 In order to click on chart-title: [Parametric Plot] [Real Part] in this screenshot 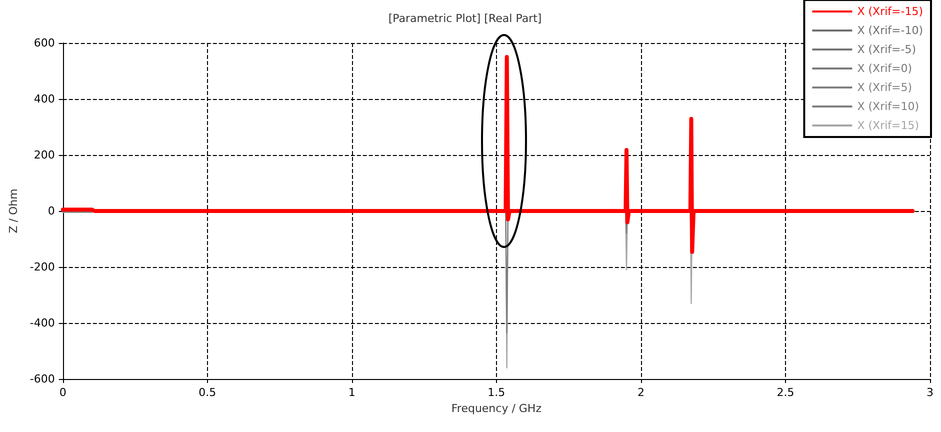, I will do `click(465, 18)`.